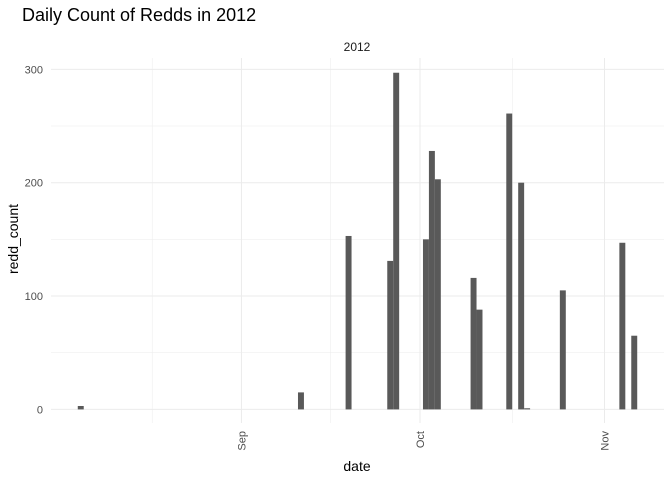  Describe the element at coordinates (605, 441) in the screenshot. I see `x-tick-label: Nov` at that location.